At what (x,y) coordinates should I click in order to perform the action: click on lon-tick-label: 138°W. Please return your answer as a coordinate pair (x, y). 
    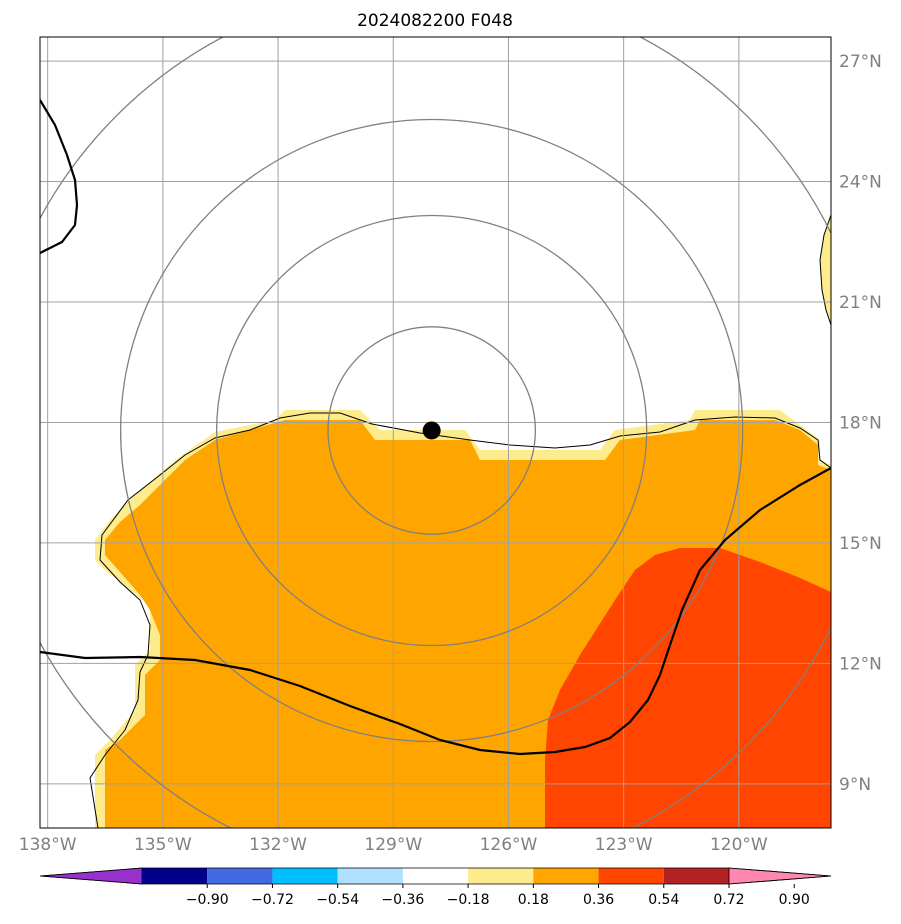
    Looking at the image, I should click on (48, 845).